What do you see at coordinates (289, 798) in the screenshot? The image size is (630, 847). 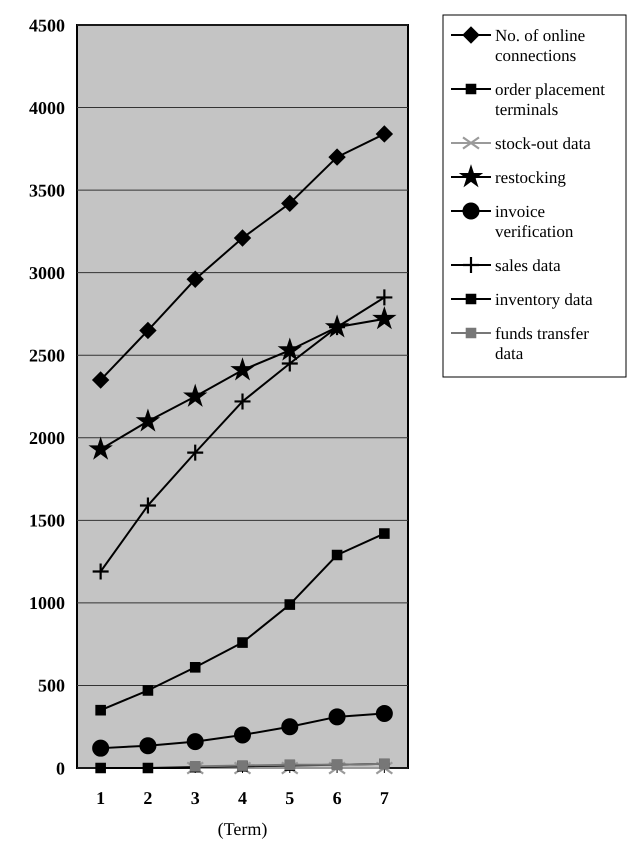 I see `x-tick-label: 5` at bounding box center [289, 798].